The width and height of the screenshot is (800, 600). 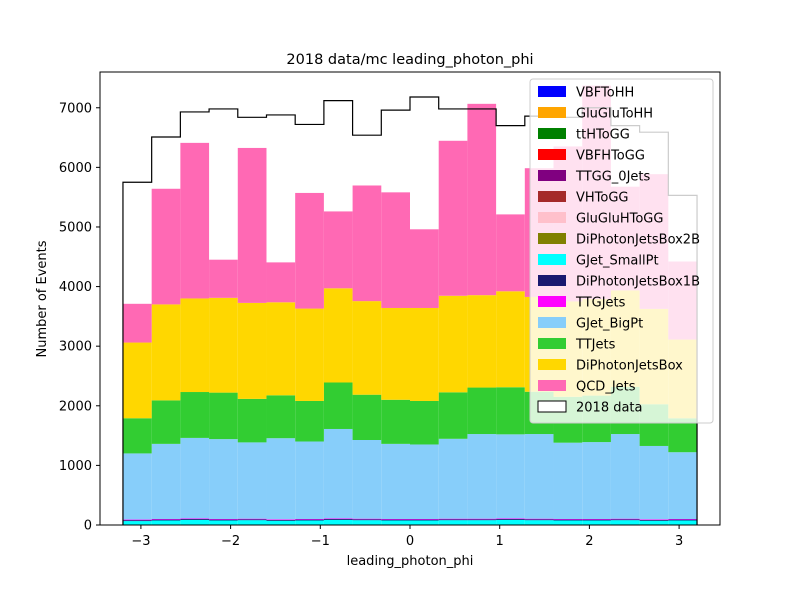 What do you see at coordinates (600, 303) in the screenshot?
I see `legend-label-TTGJets: TTGJets` at bounding box center [600, 303].